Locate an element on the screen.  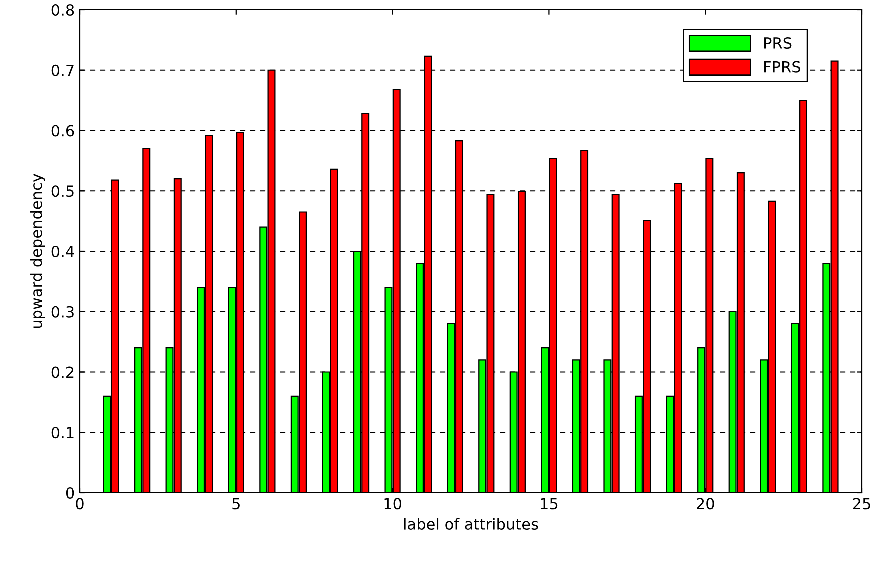
y-tick-label: 0.2 is located at coordinates (63, 372).